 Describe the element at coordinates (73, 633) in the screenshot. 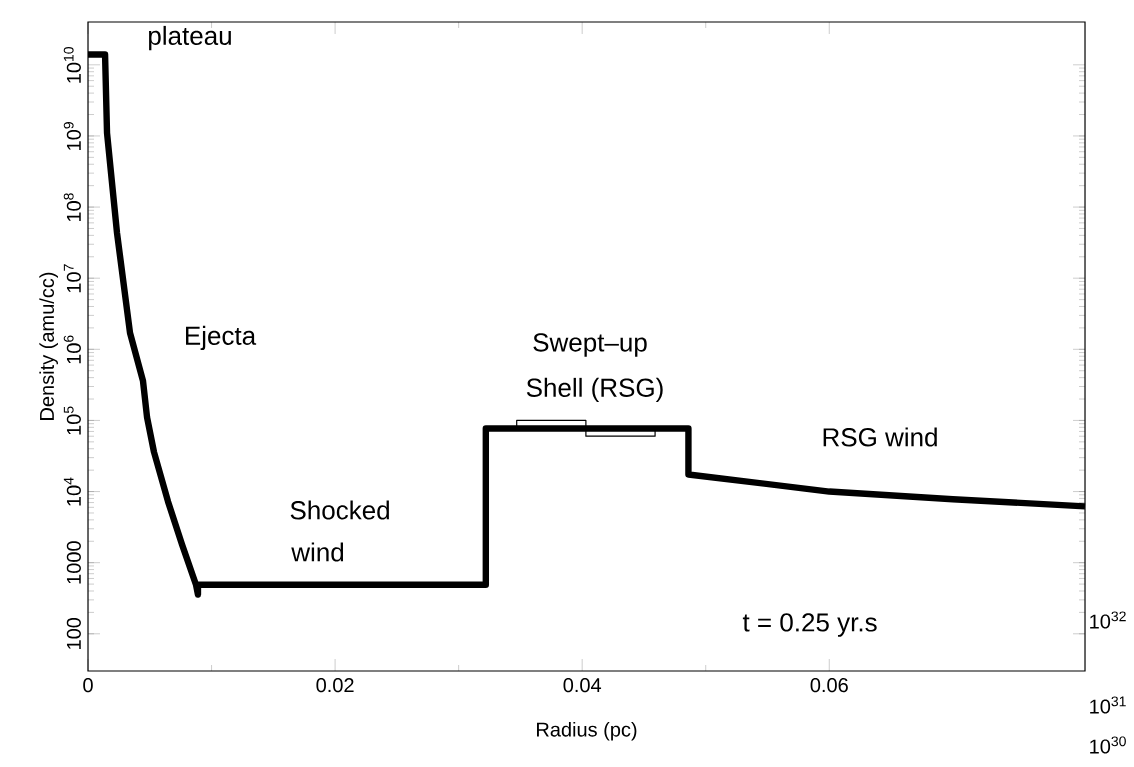

I see `y-tick-label: 100` at that location.